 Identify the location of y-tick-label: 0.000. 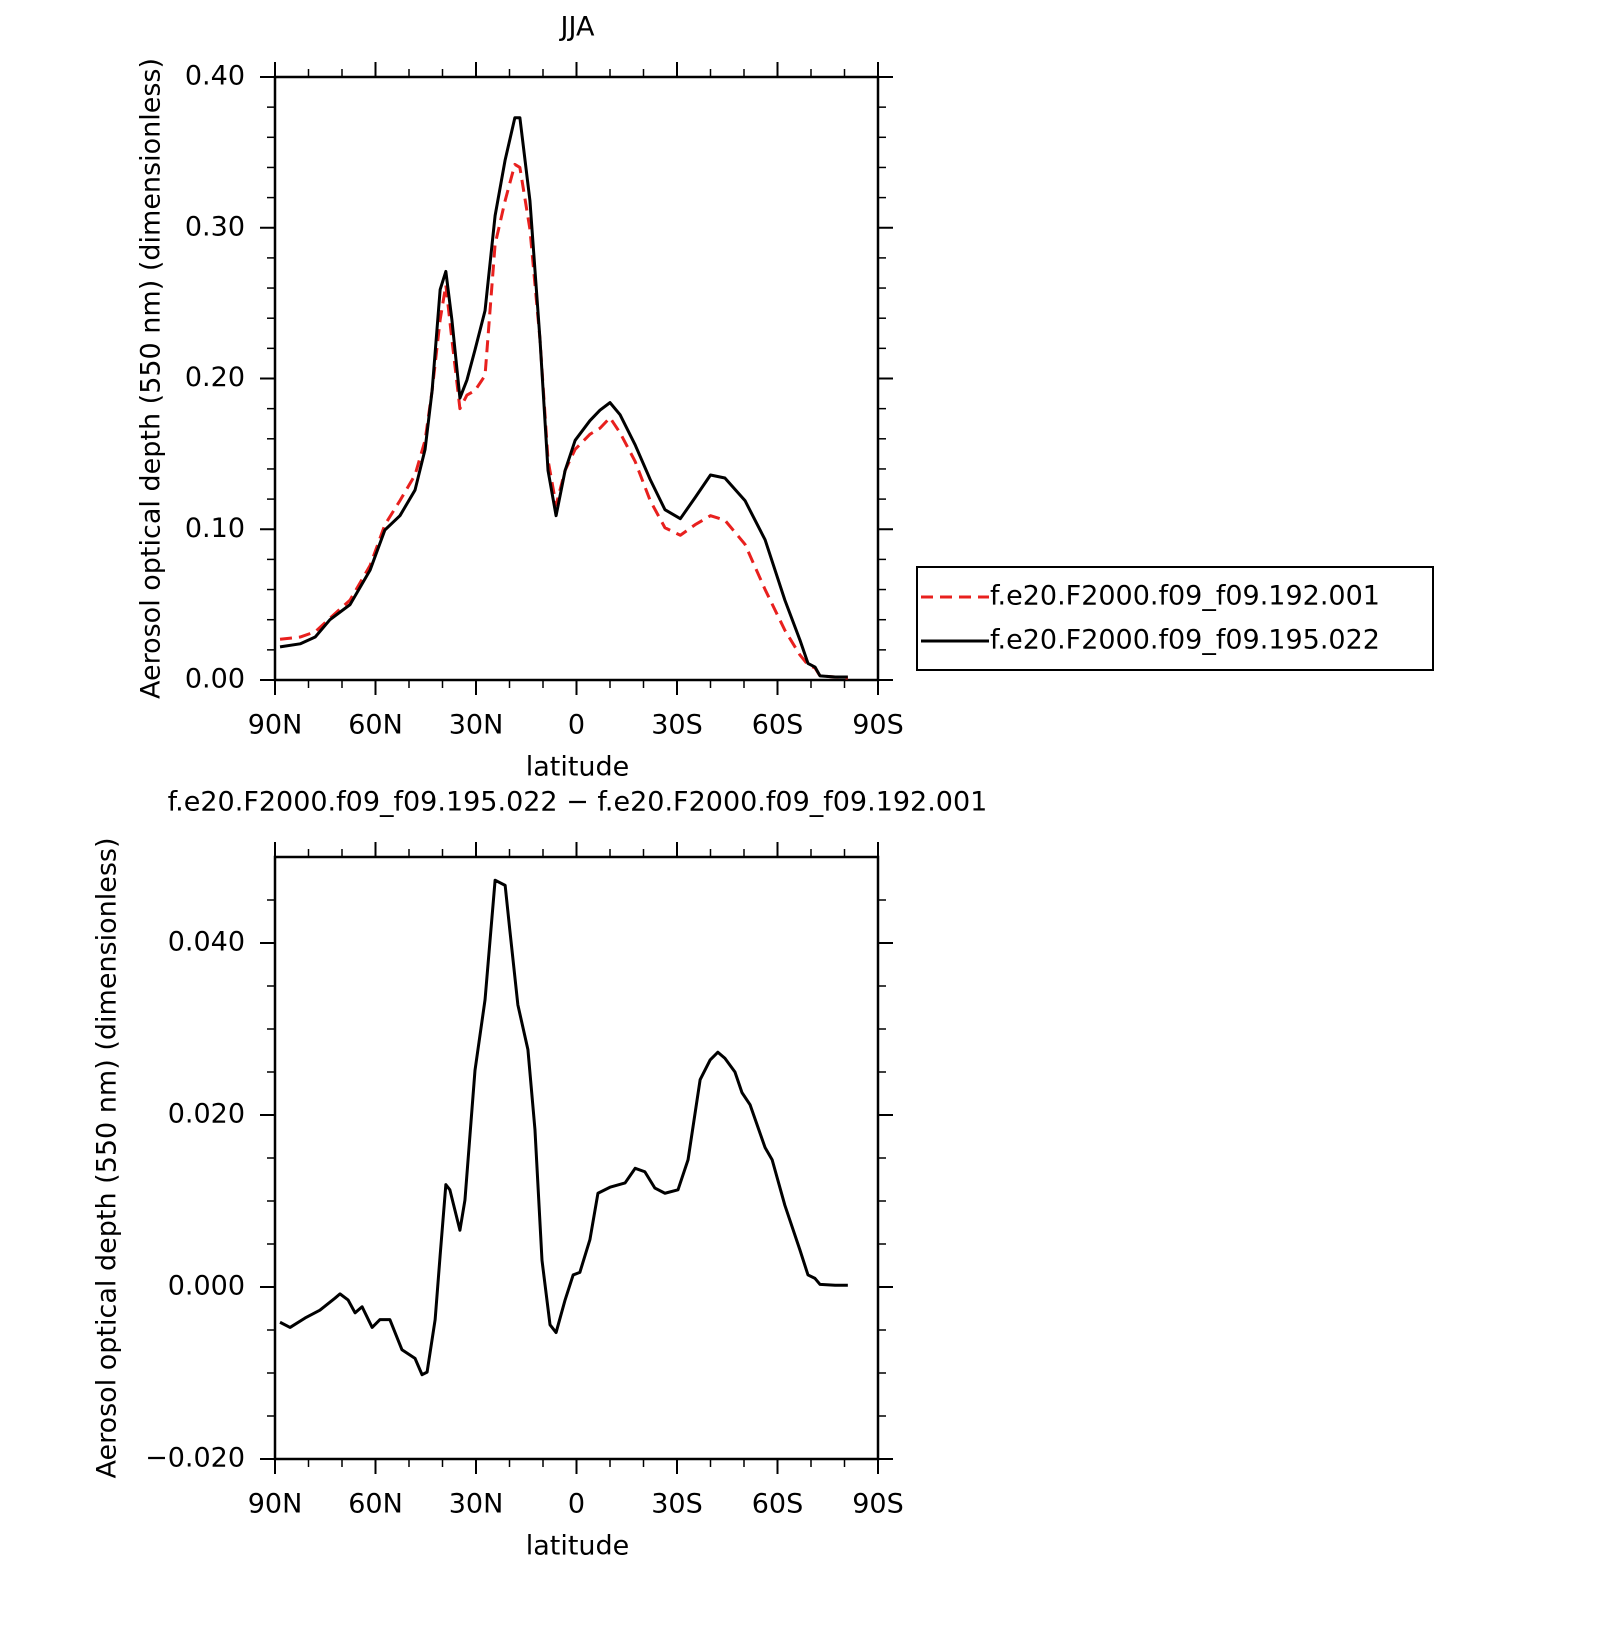
(206, 1286).